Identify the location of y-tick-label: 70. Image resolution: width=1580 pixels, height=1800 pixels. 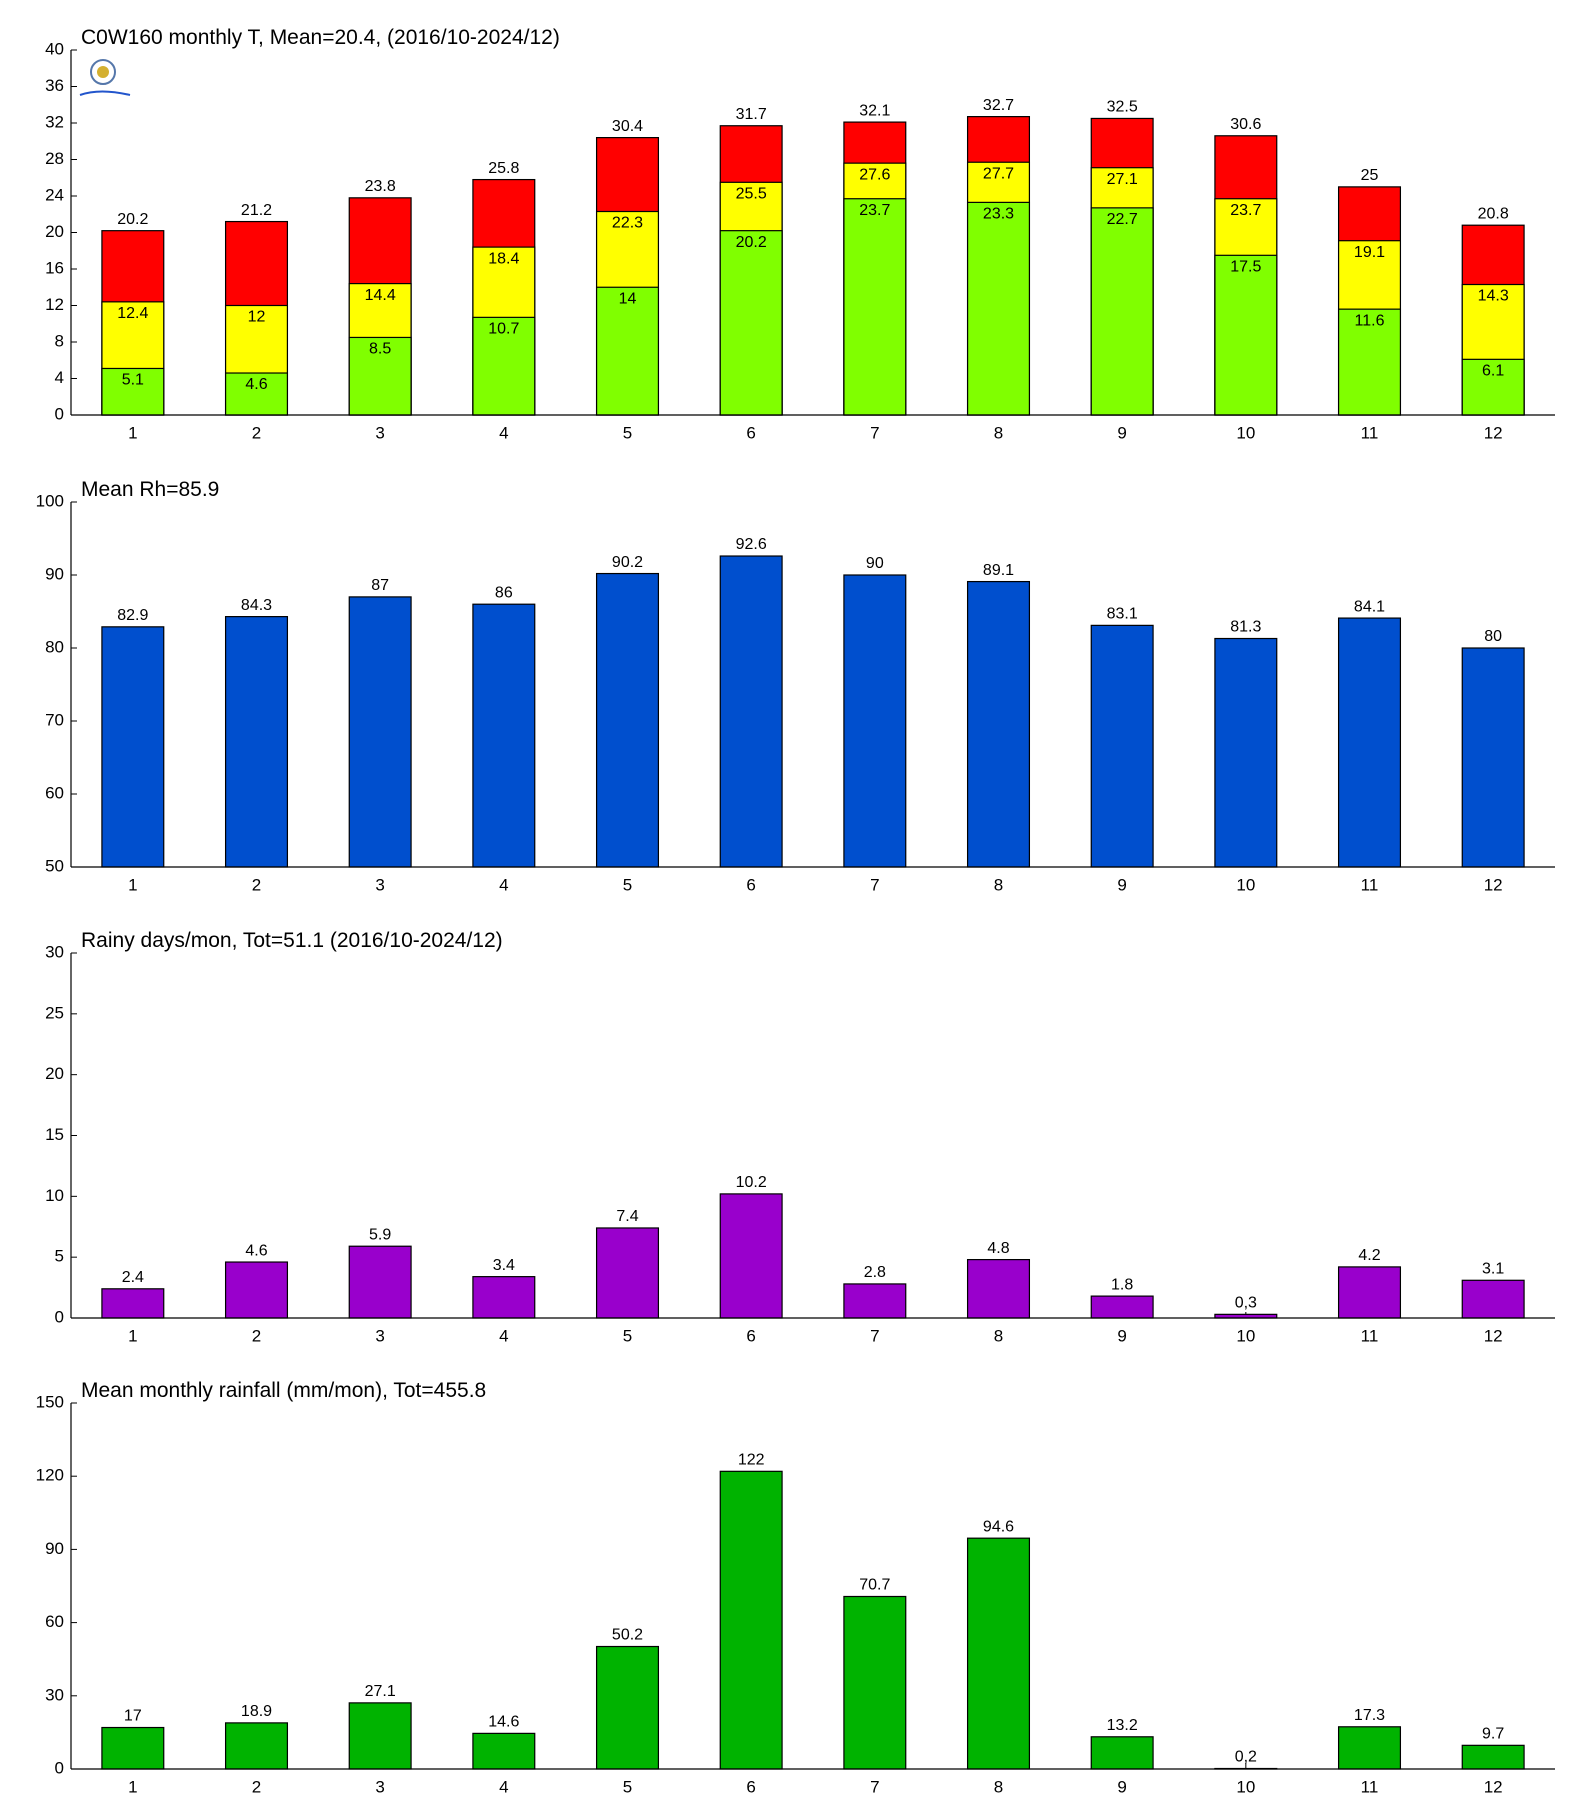
(54, 719).